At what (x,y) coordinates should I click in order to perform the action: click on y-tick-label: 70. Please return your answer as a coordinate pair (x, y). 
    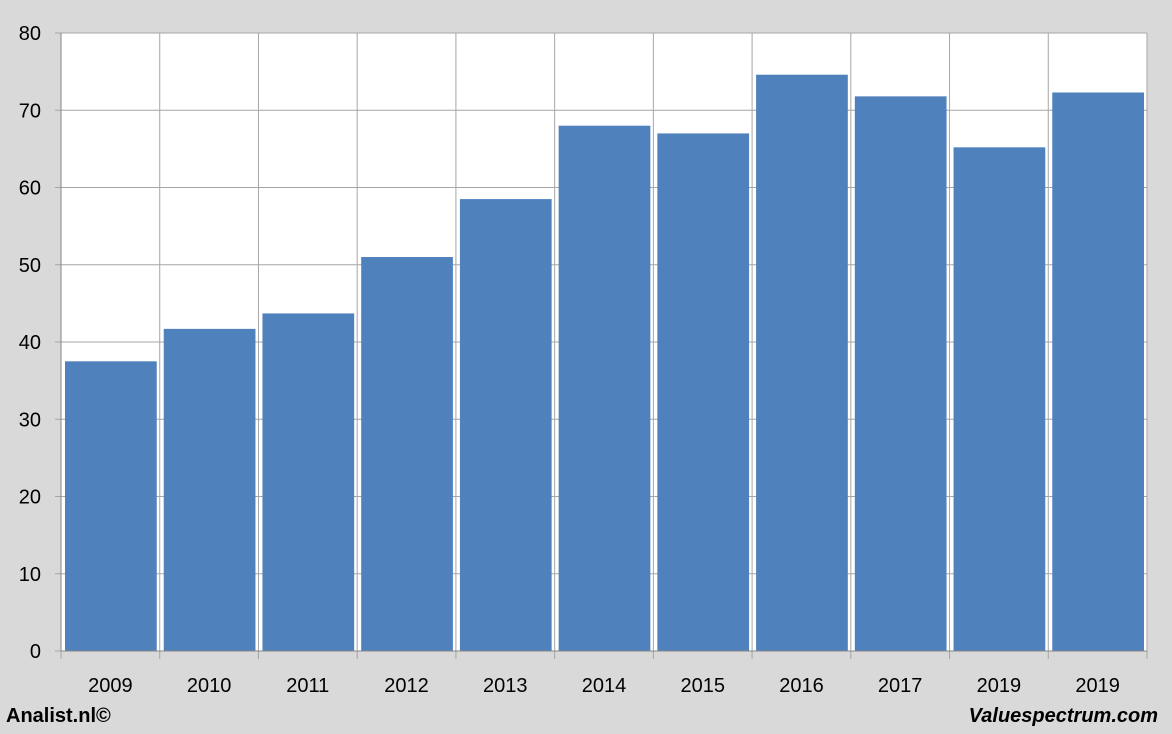
    Looking at the image, I should click on (30, 111).